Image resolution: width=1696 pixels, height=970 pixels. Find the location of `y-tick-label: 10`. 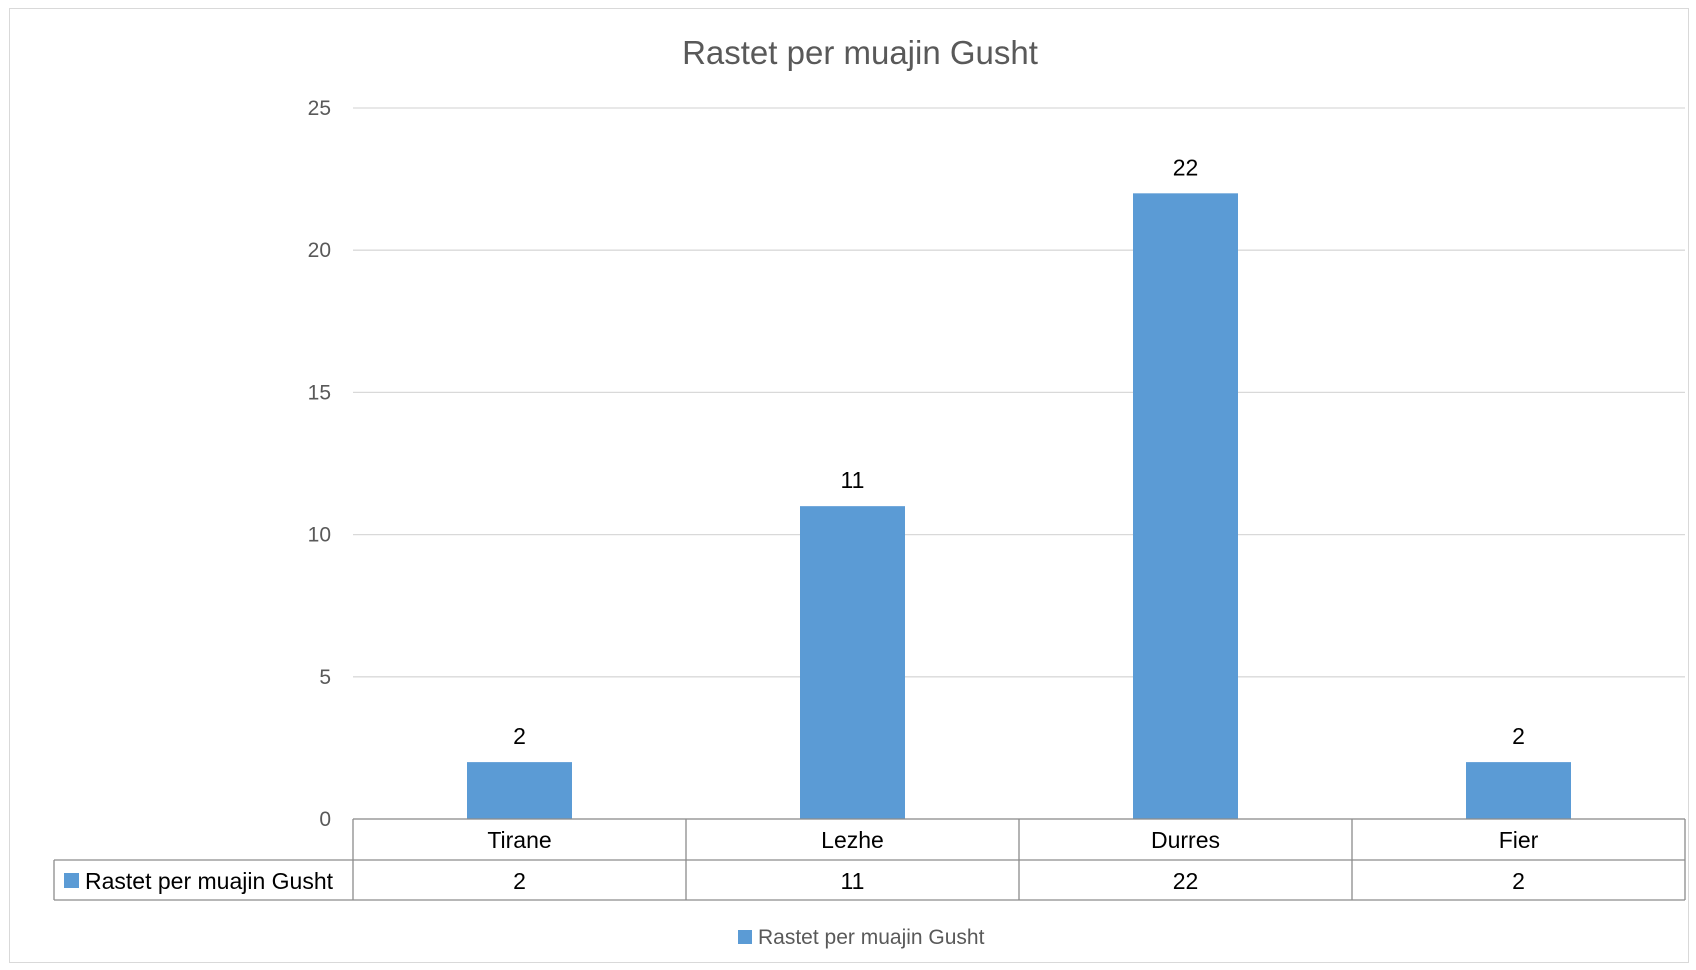

y-tick-label: 10 is located at coordinates (319, 535).